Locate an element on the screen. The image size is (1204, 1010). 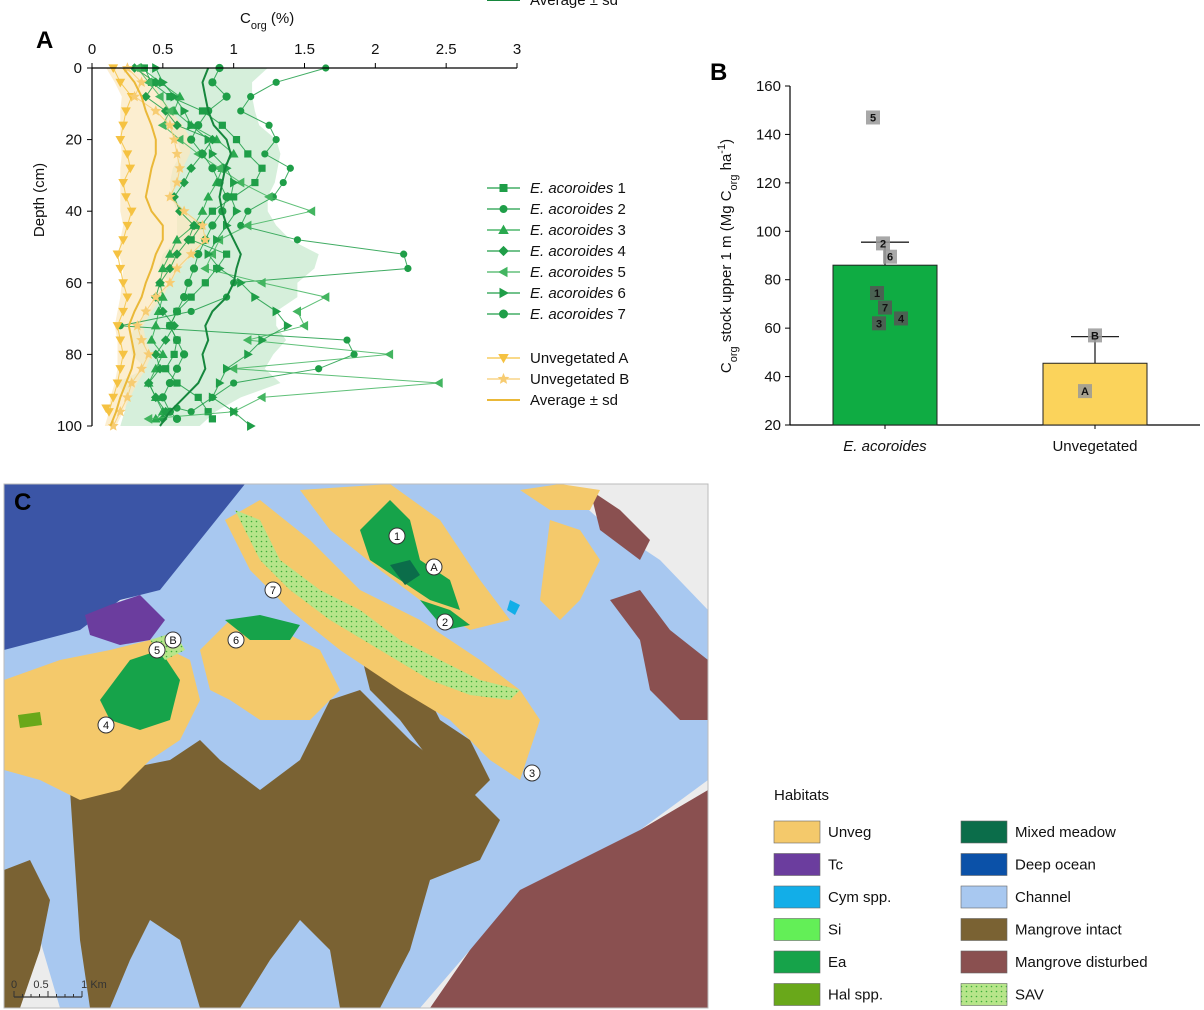
panel-a-legend-label: Average ± sd is located at coordinates (574, 4).